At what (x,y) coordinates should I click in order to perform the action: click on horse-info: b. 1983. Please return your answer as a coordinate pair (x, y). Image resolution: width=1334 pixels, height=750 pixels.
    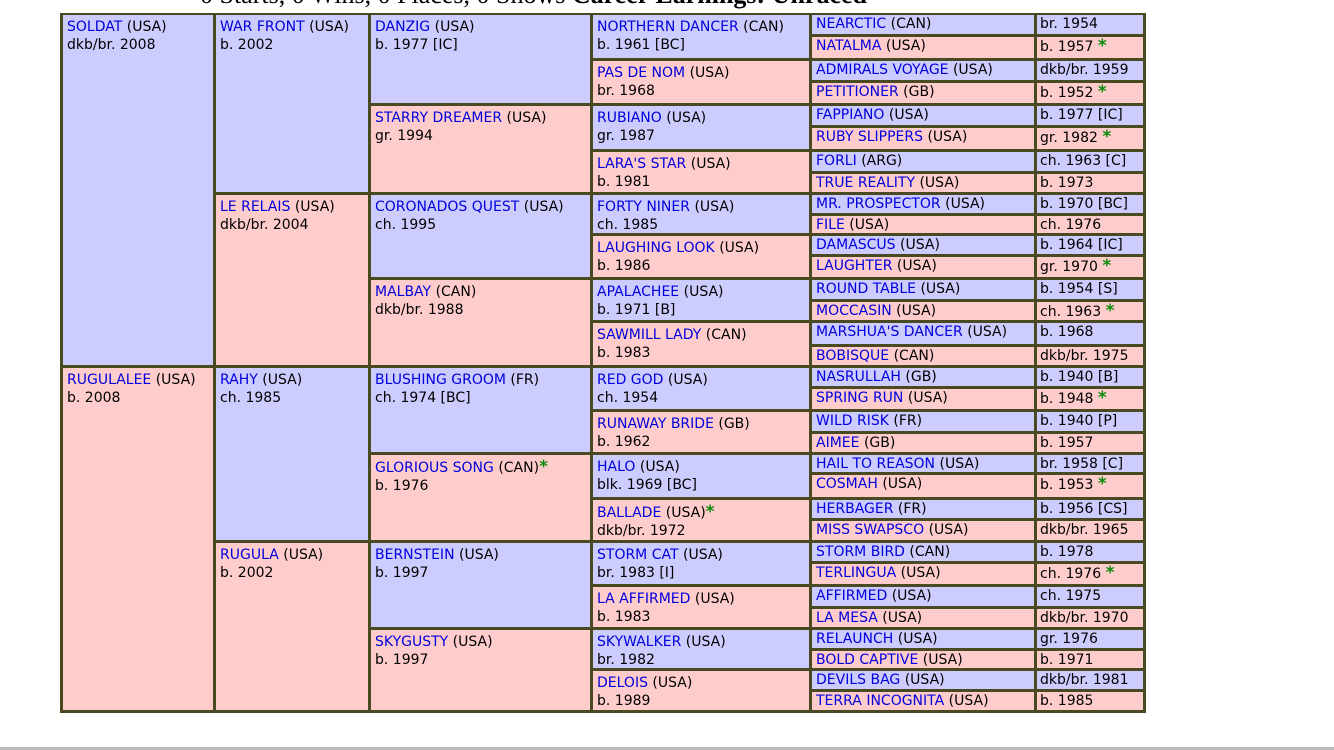
    Looking at the image, I should click on (624, 353).